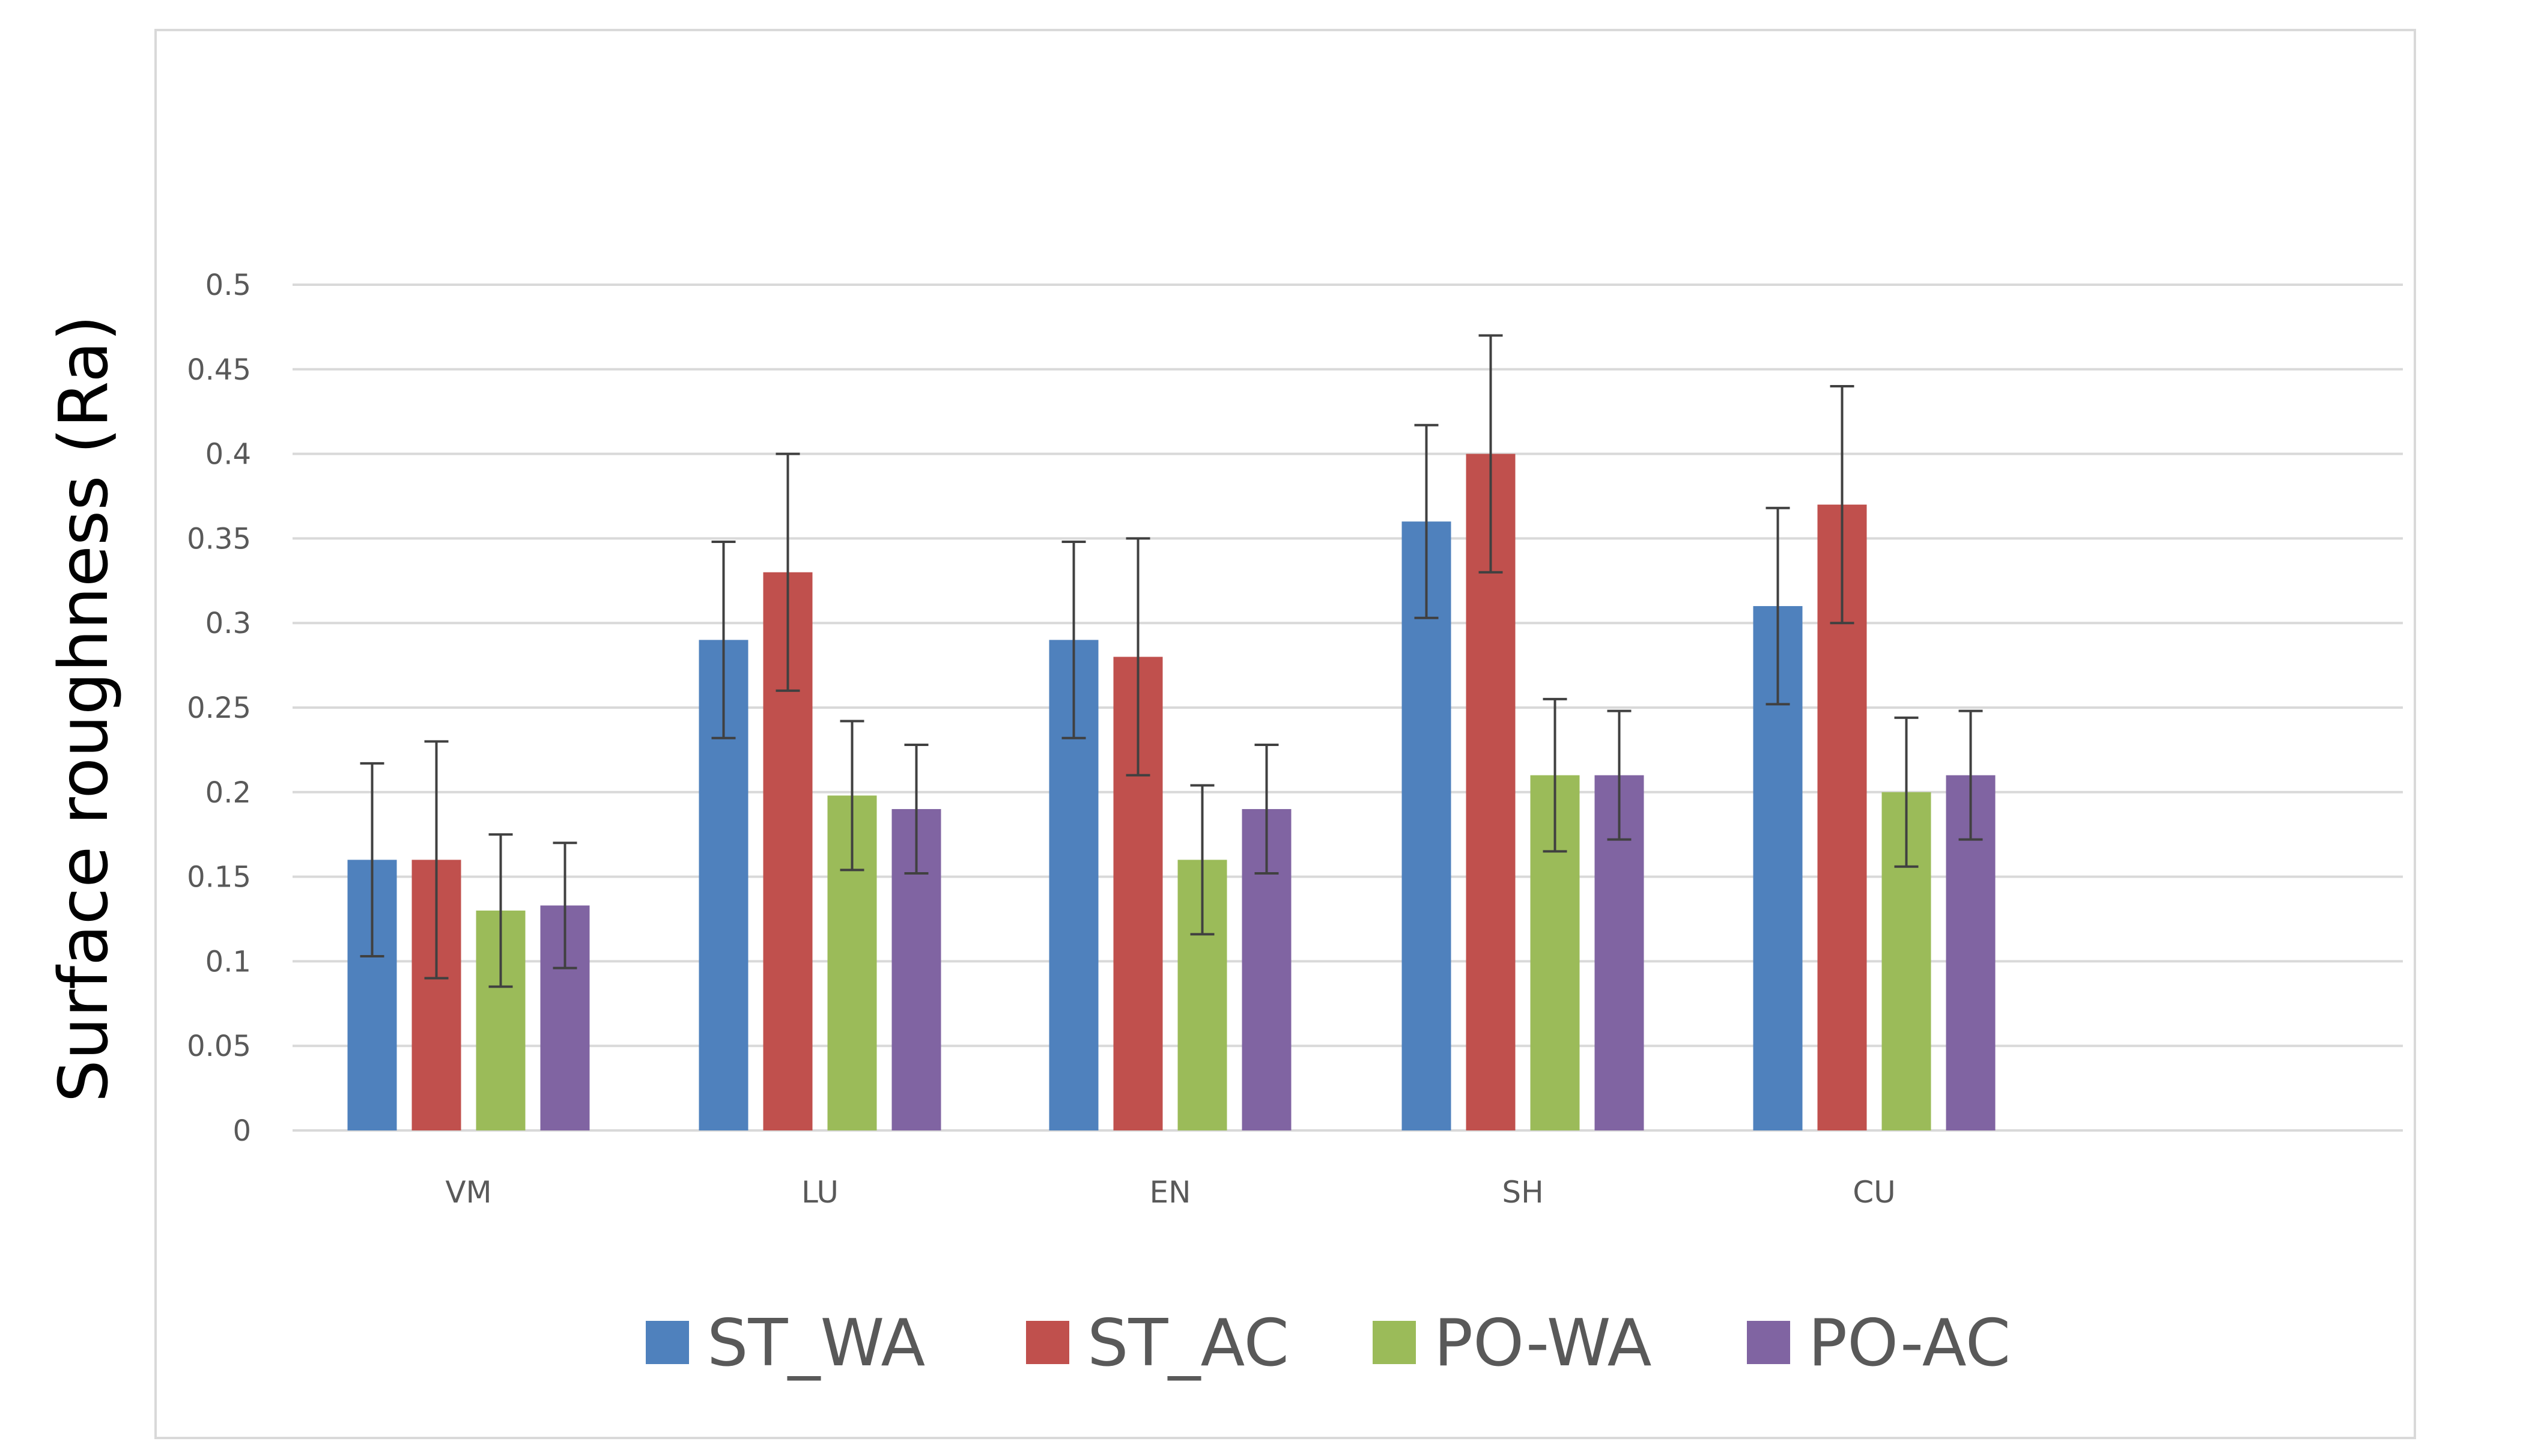 Image resolution: width=2523 pixels, height=1456 pixels. Describe the element at coordinates (1875, 1193) in the screenshot. I see `x-category-label: CU` at that location.